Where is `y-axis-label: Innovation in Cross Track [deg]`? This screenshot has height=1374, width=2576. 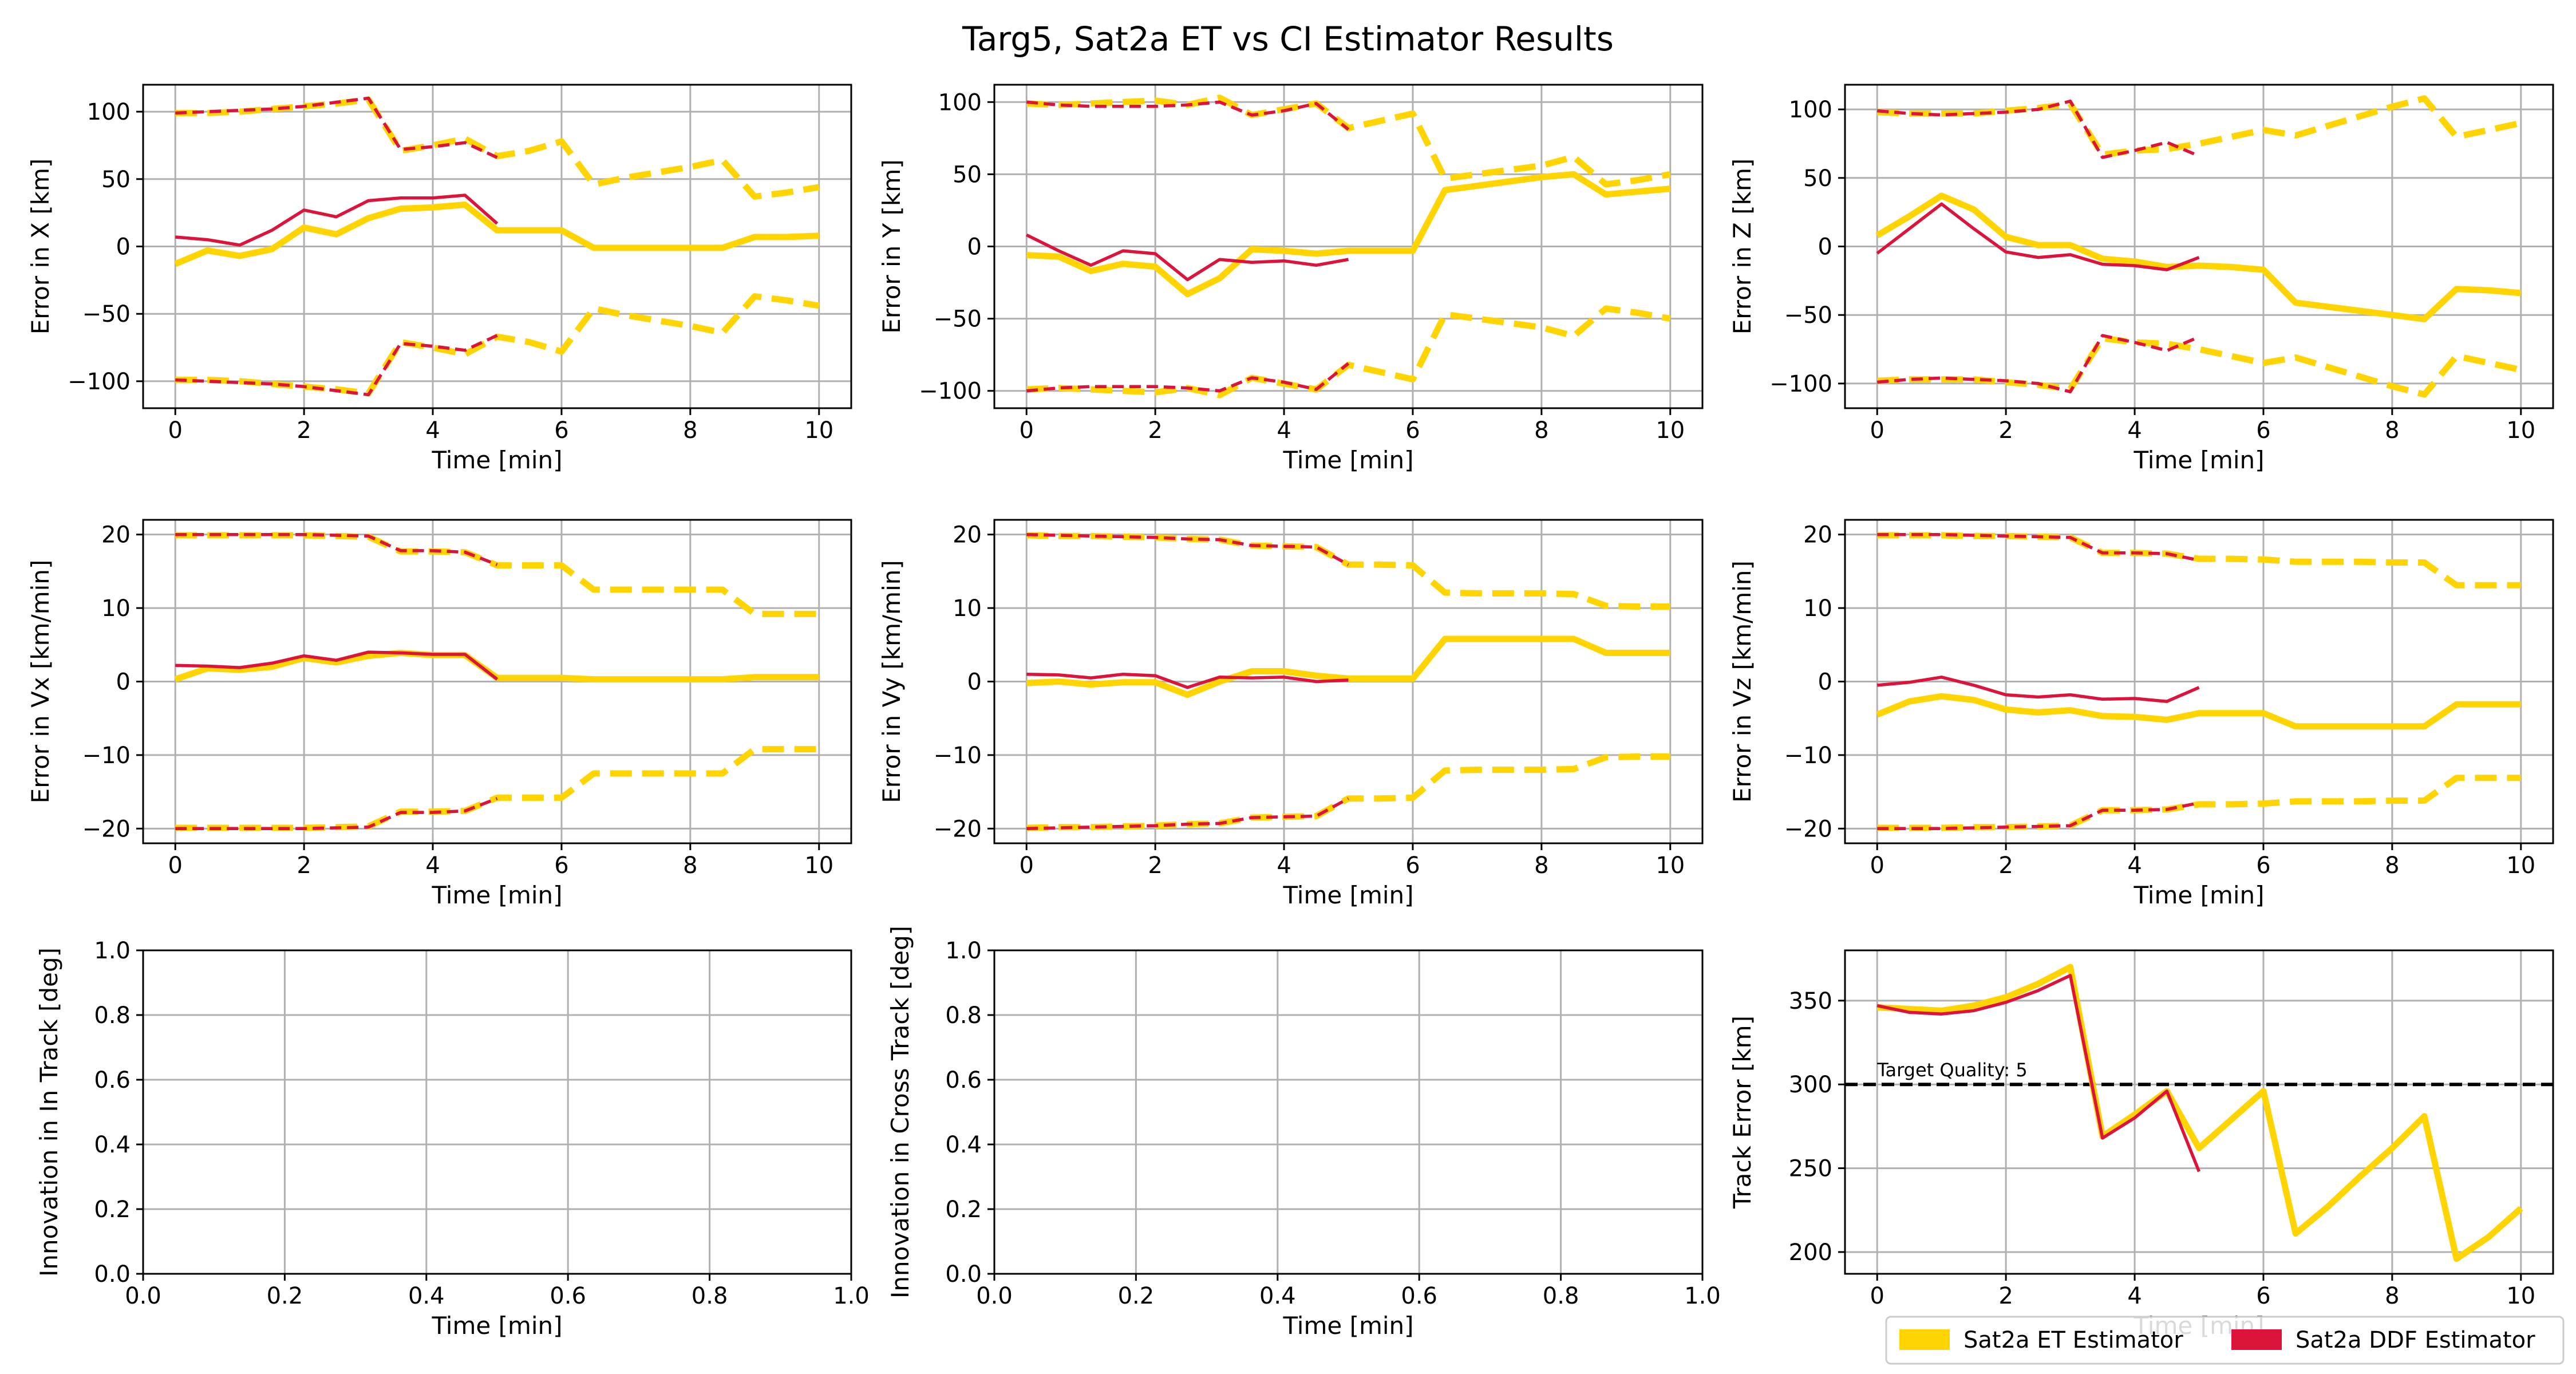
y-axis-label: Innovation in Cross Track [deg] is located at coordinates (900, 1112).